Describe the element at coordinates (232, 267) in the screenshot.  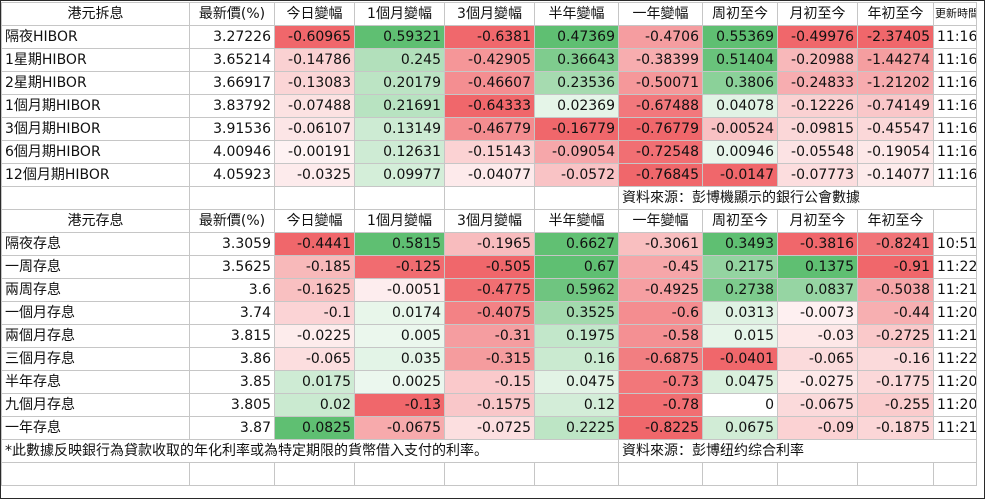
I see `latest-price-cell: 3.5625` at that location.